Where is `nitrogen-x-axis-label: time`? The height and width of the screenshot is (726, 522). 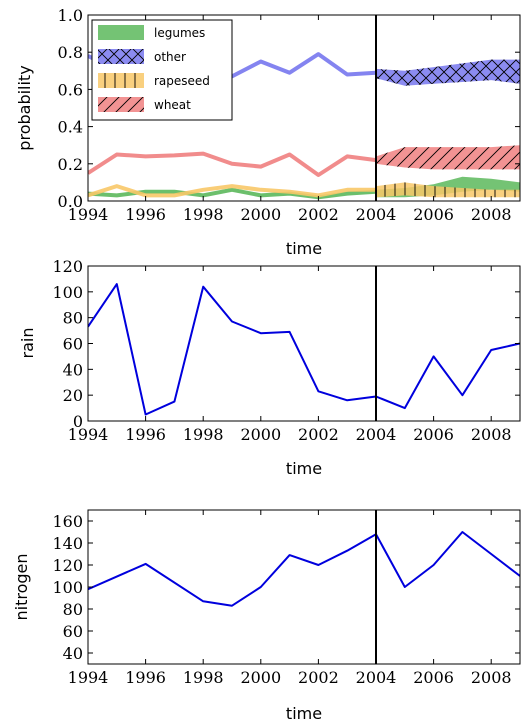
nitrogen-x-axis-label: time is located at coordinates (304, 713).